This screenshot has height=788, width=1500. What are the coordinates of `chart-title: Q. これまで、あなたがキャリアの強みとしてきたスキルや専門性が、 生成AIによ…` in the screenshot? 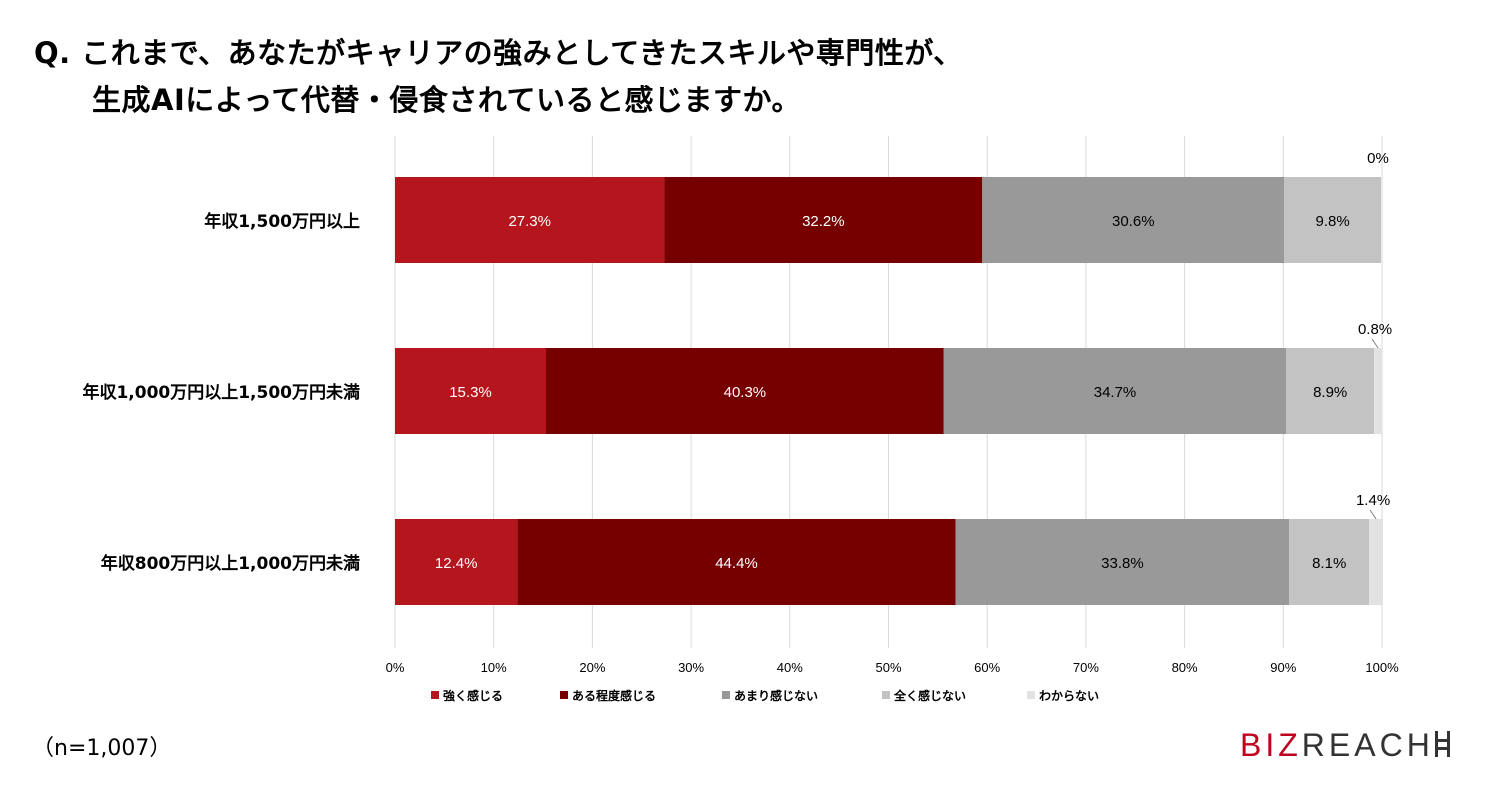 It's located at (498, 77).